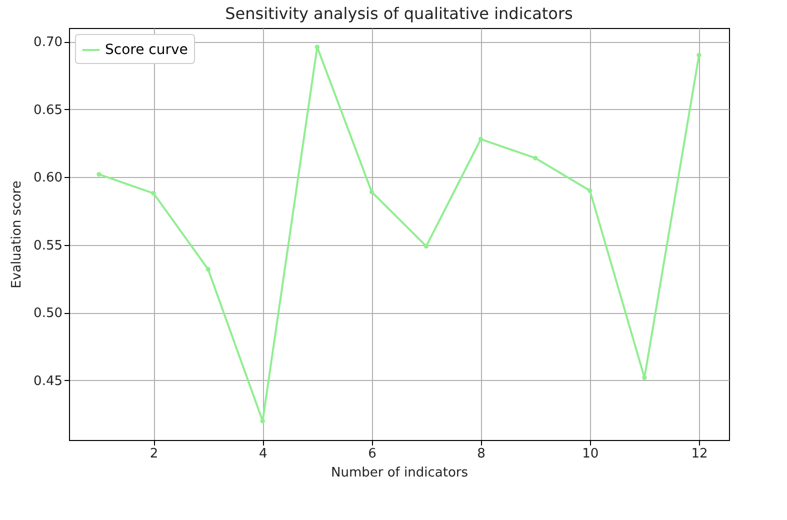 The width and height of the screenshot is (787, 520). Describe the element at coordinates (48, 178) in the screenshot. I see `y-tick-label: 0.60` at that location.